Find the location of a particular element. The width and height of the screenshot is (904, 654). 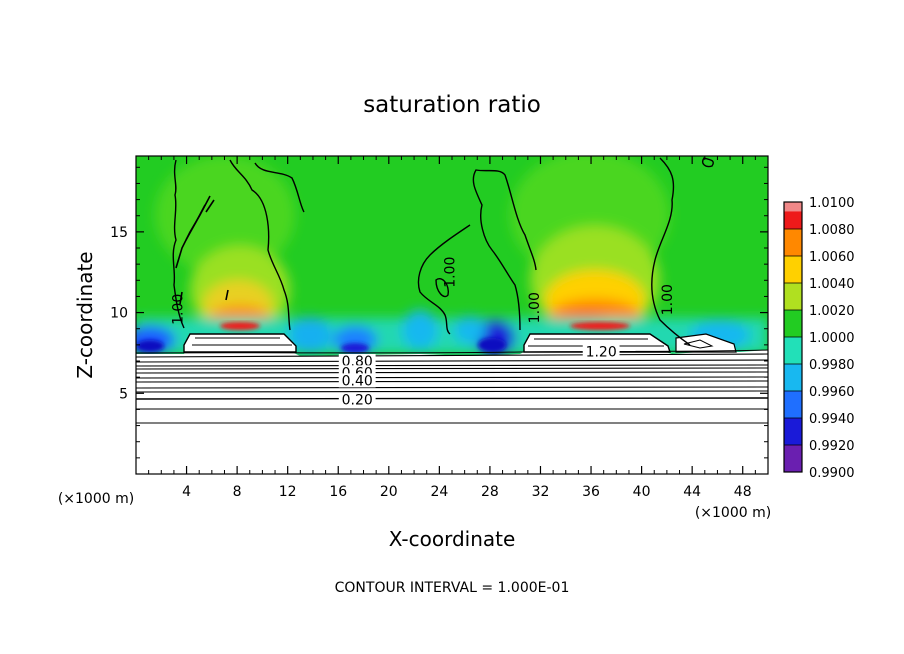

cloud-cap-left is located at coordinates (240, 343).